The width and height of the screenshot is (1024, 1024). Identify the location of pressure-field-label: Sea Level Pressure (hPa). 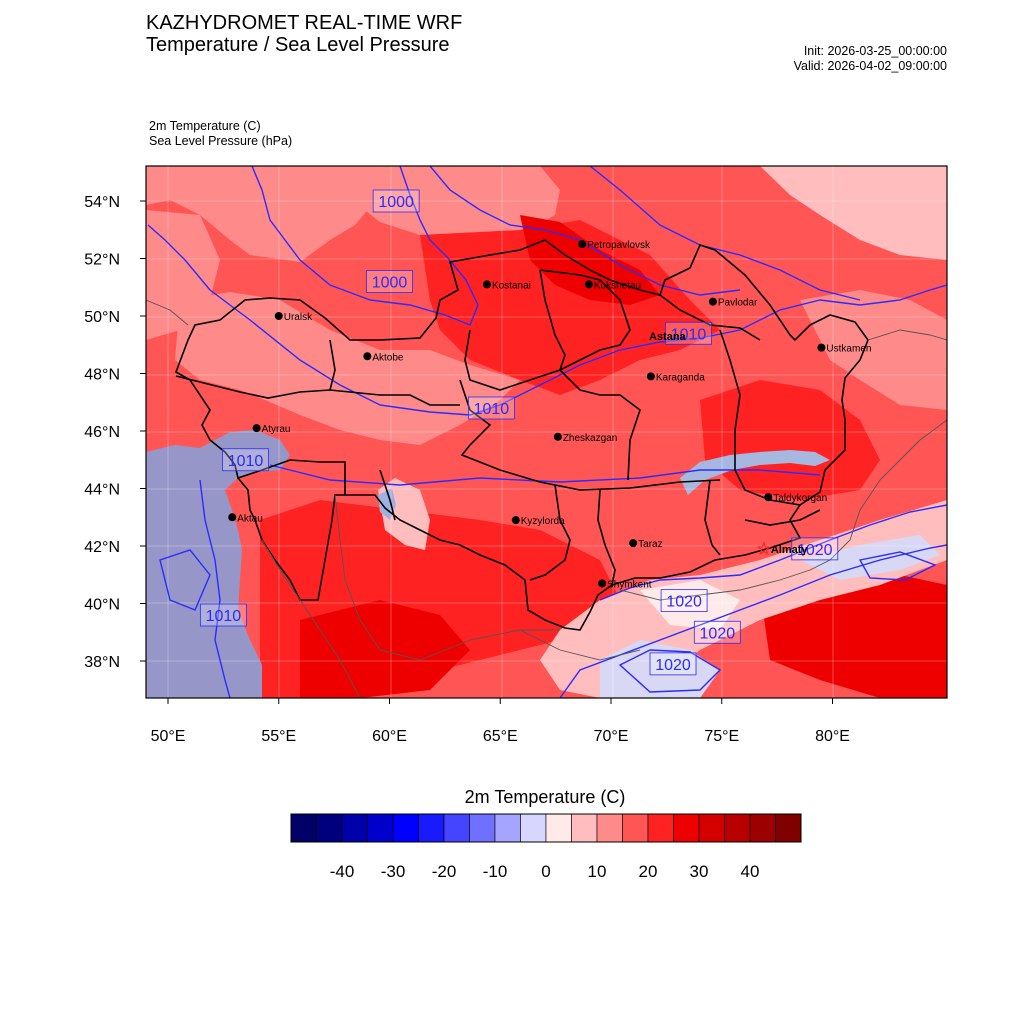
(221, 141).